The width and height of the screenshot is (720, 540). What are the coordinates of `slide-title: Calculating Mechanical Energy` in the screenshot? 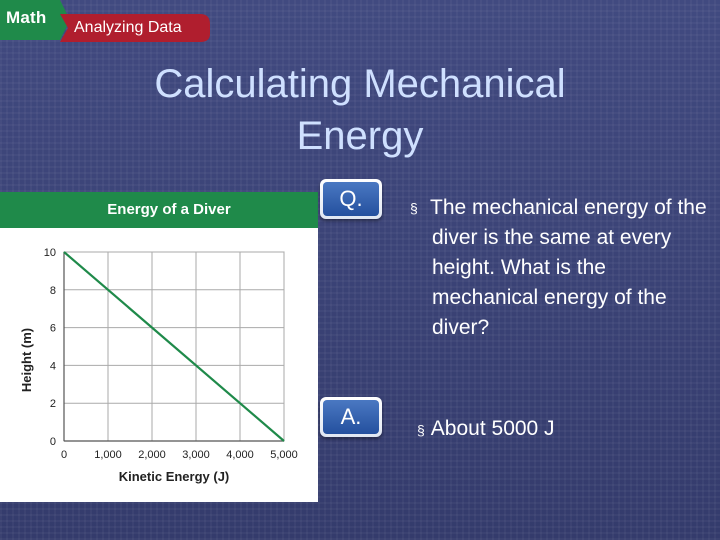 It's located at (360, 110).